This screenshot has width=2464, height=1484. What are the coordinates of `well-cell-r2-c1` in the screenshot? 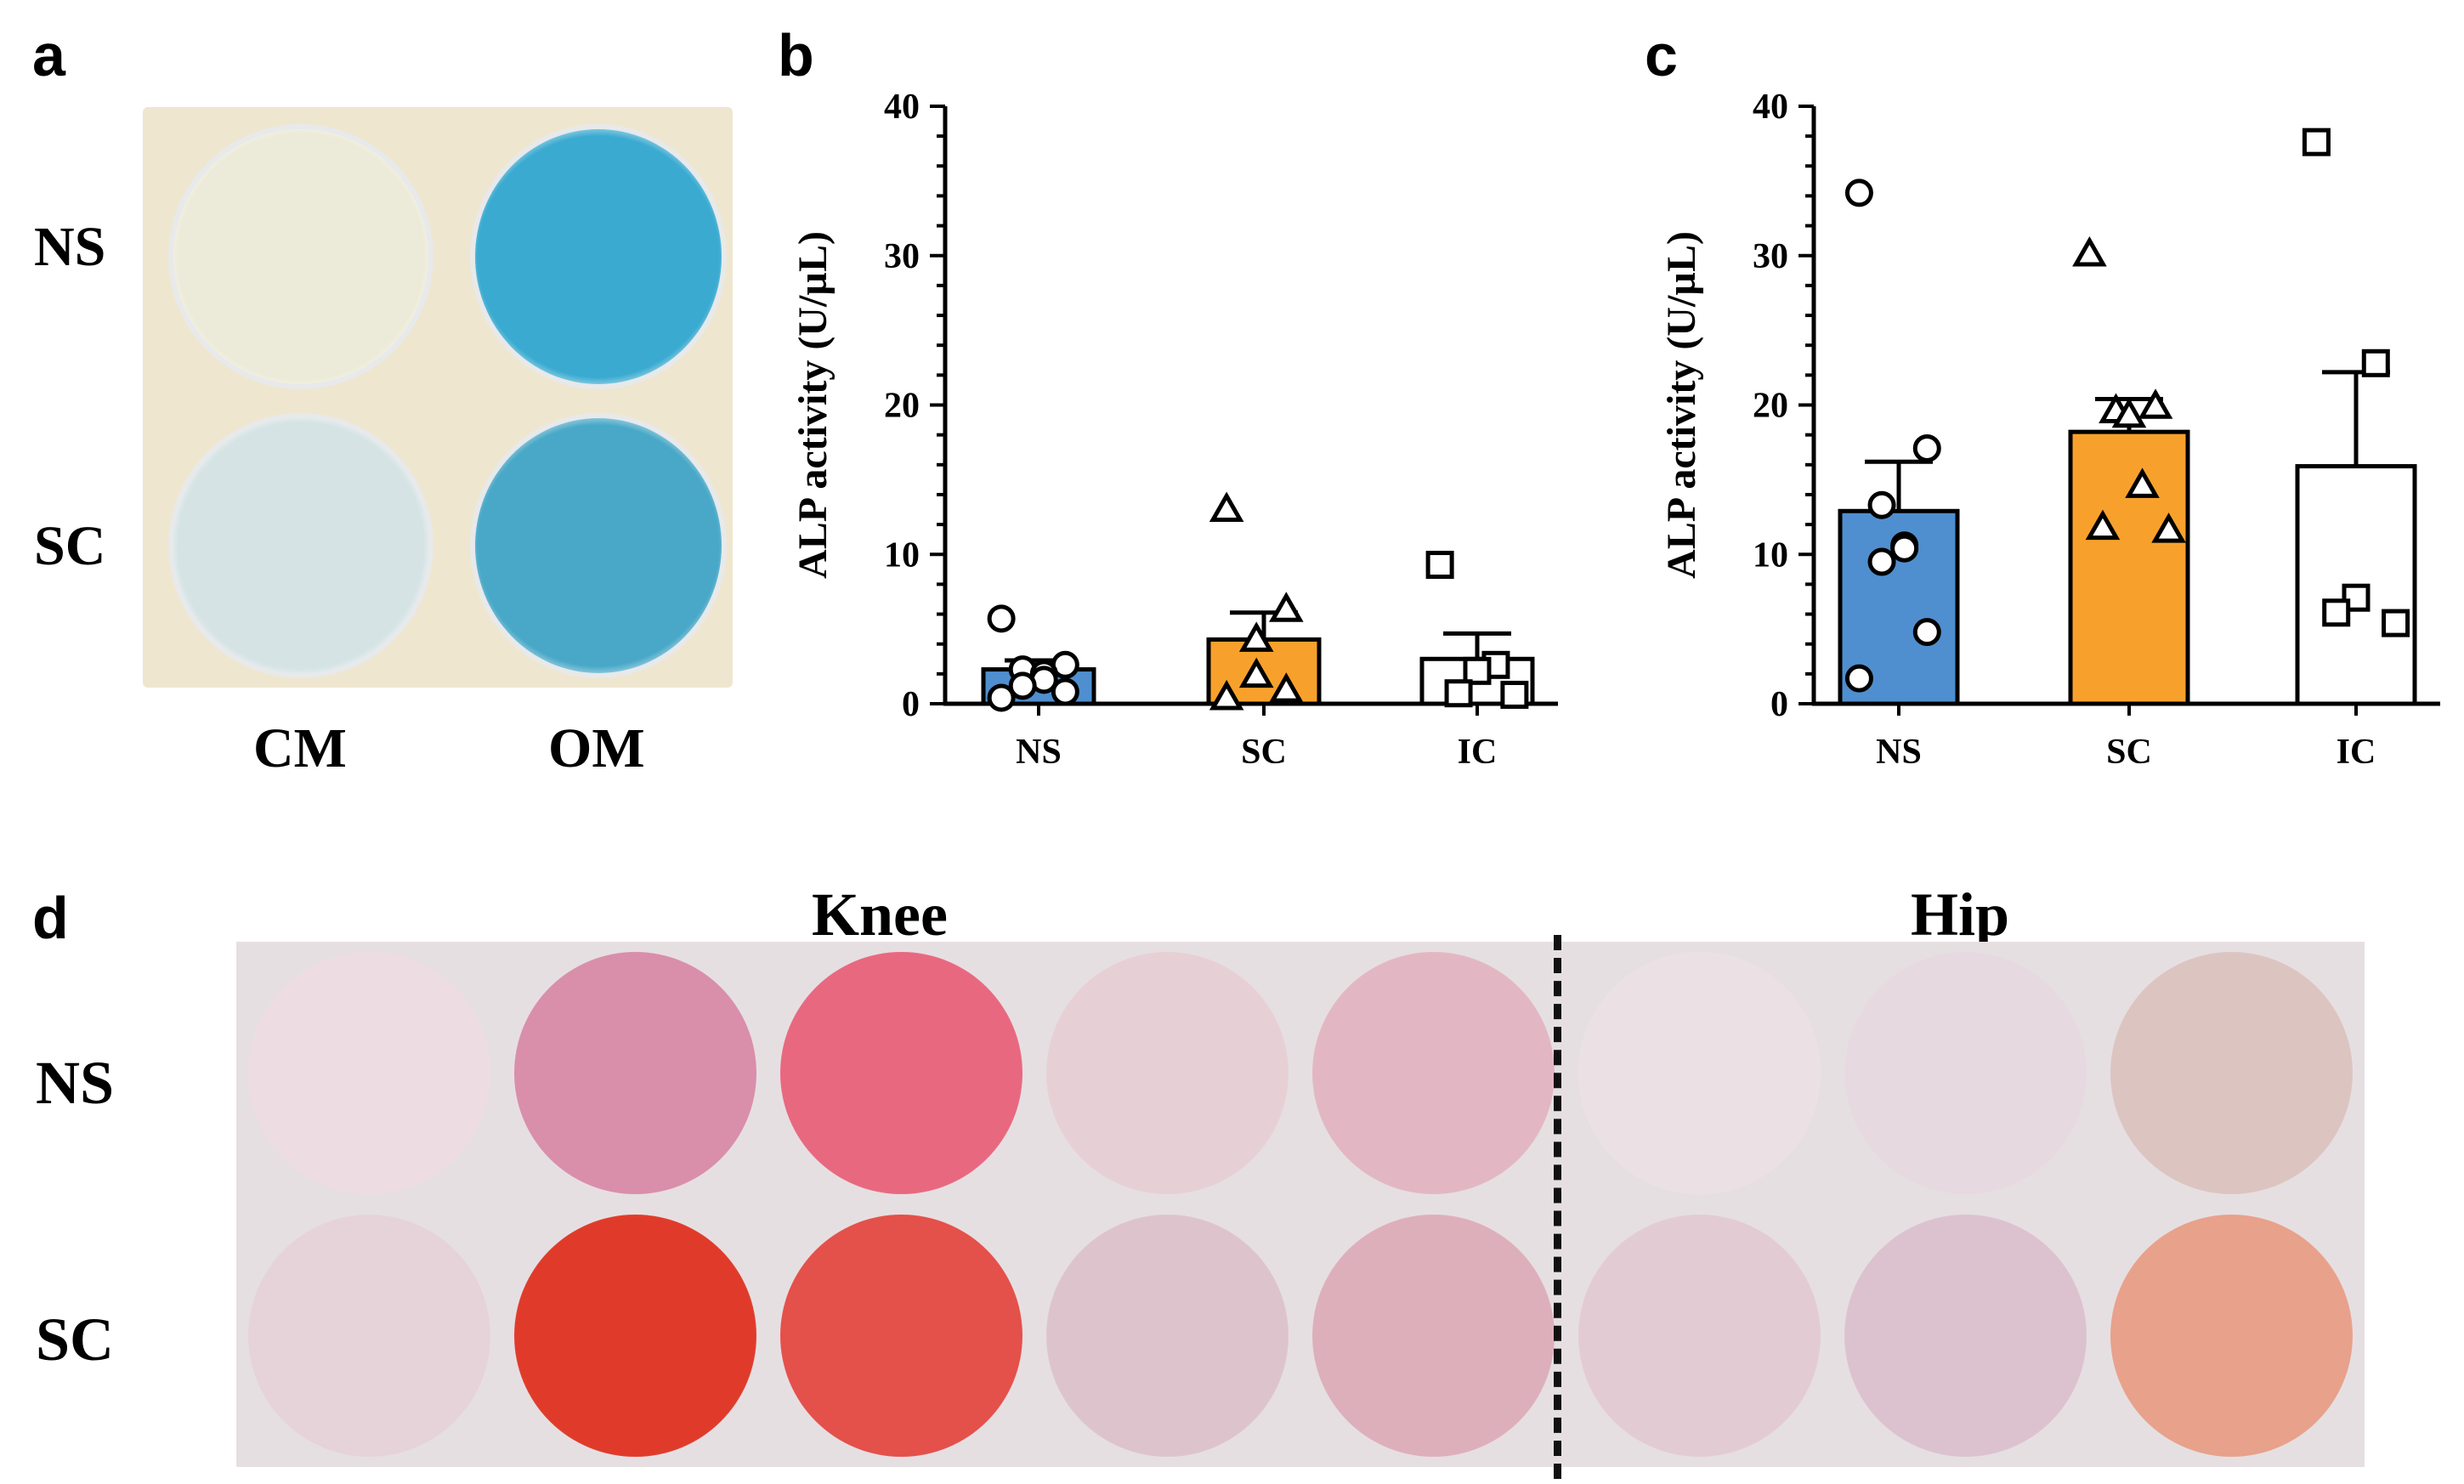 It's located at (369, 1335).